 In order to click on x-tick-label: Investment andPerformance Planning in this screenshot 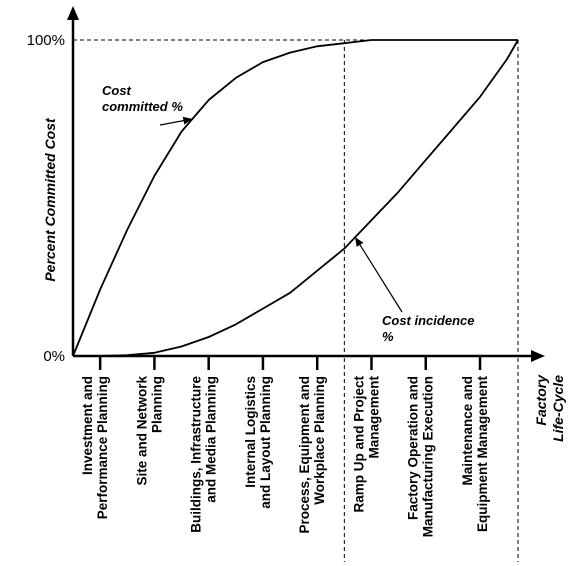, I will do `click(95, 447)`.